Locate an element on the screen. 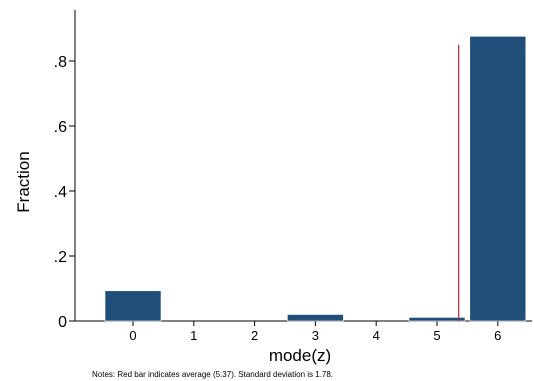 Image resolution: width=534 pixels, height=381 pixels. x-tick-label-0: 0 is located at coordinates (132, 335).